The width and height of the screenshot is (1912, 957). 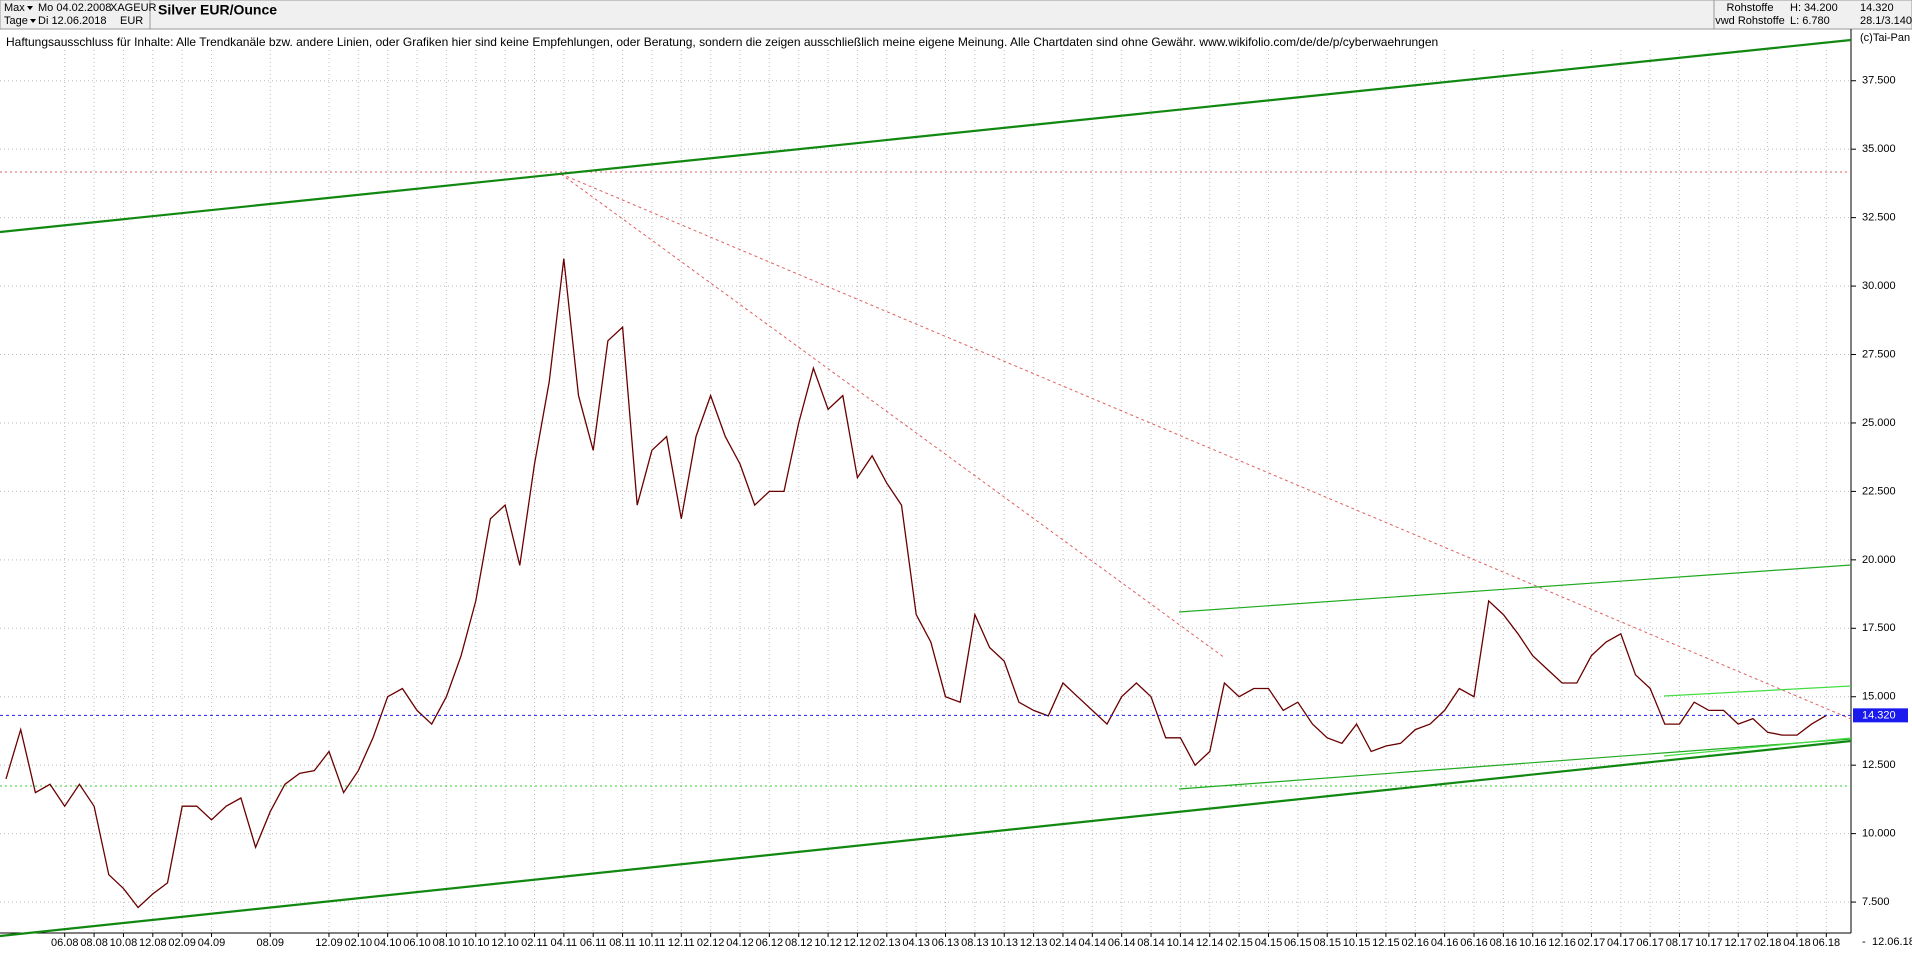 What do you see at coordinates (799, 943) in the screenshot?
I see `x-tick-label: 08.12` at bounding box center [799, 943].